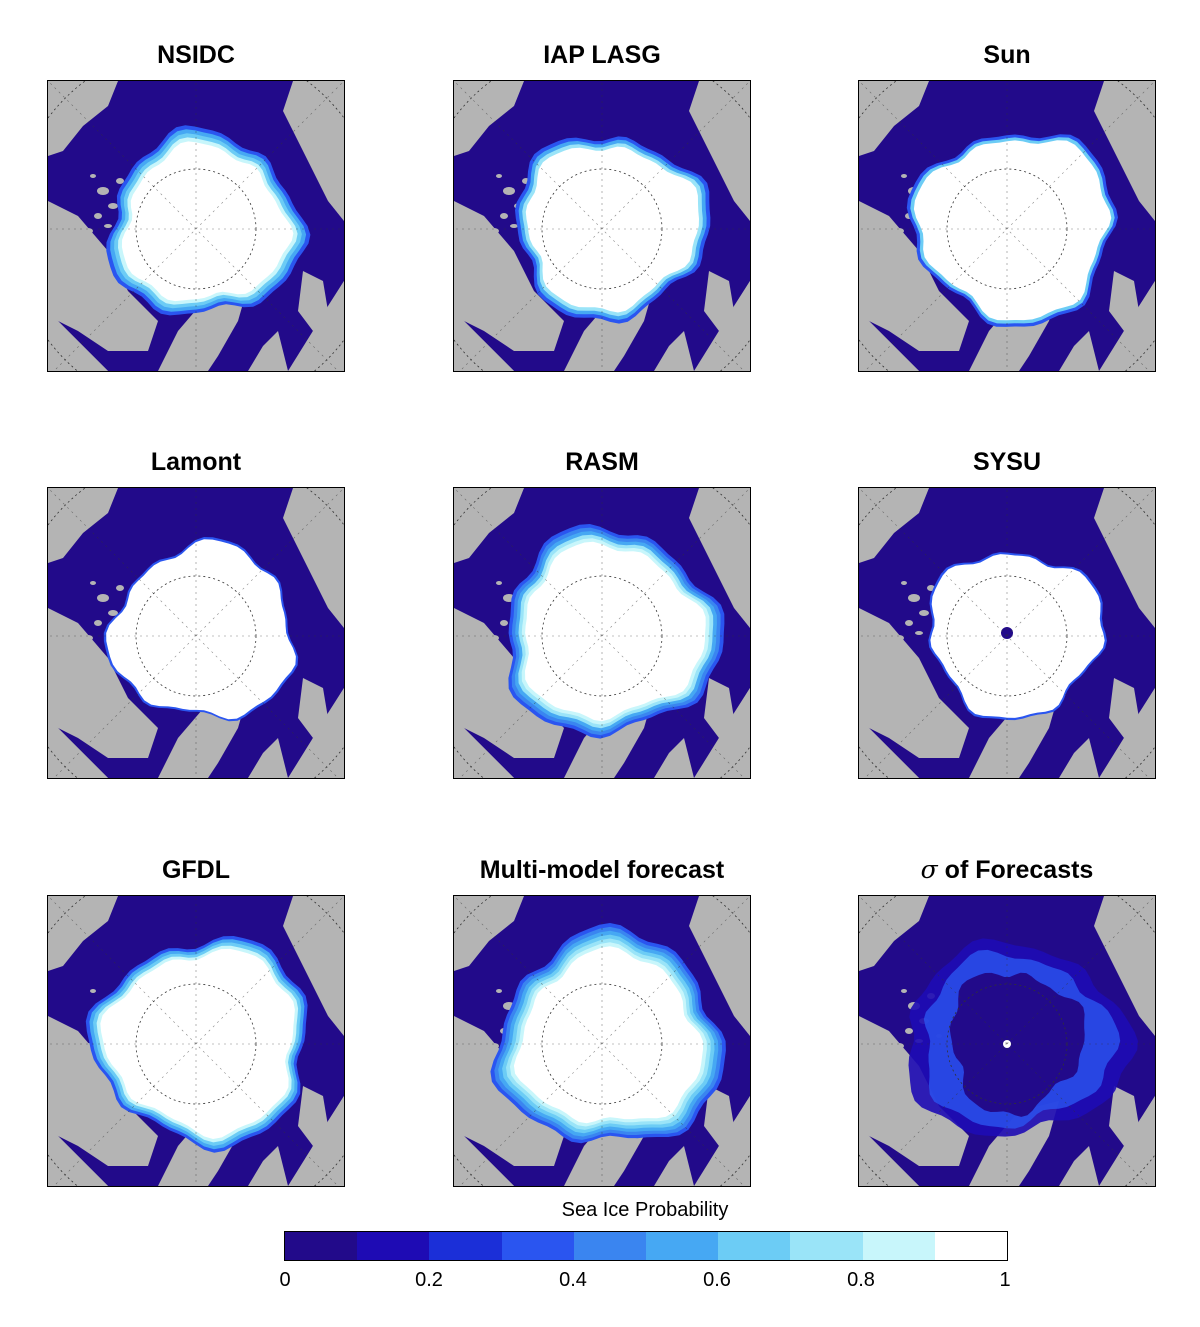 This screenshot has width=1200, height=1327. I want to click on colorbar-tick-label: 0.6, so click(717, 1280).